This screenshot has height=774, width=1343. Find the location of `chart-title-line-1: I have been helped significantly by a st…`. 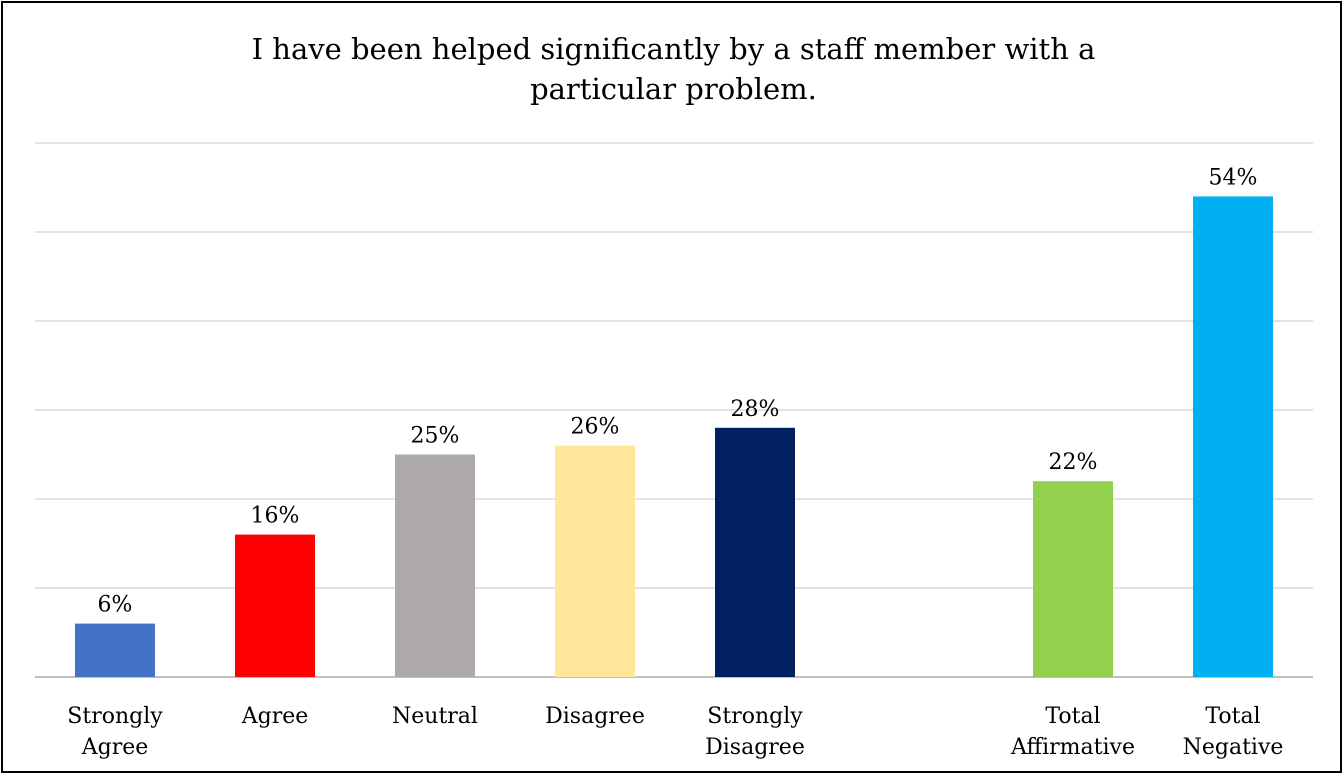

chart-title-line-1: I have been helped significantly by a st… is located at coordinates (673, 49).